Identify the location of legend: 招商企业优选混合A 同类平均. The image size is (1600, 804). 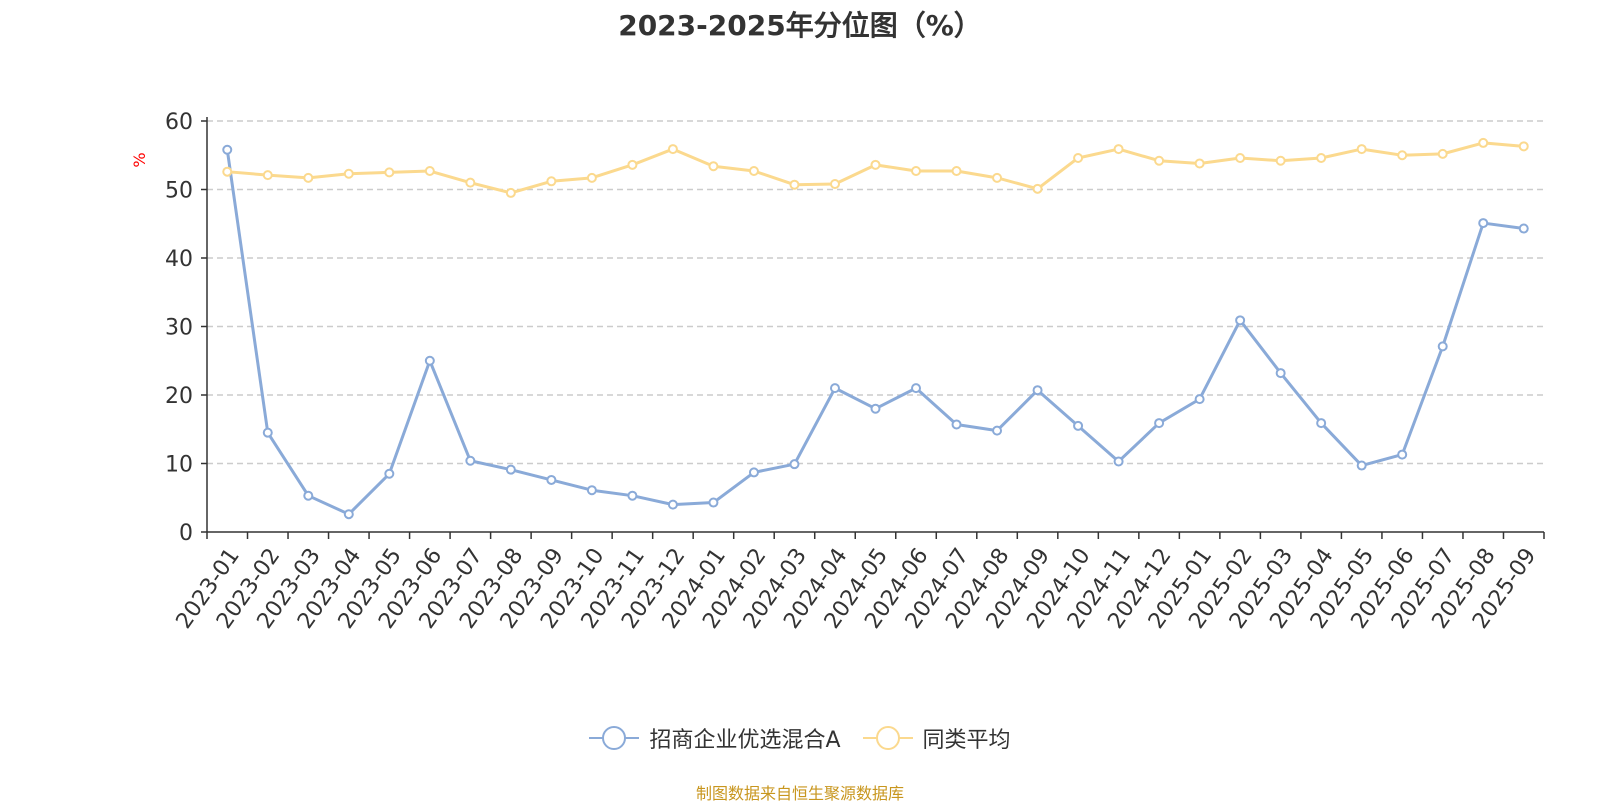
(800, 738).